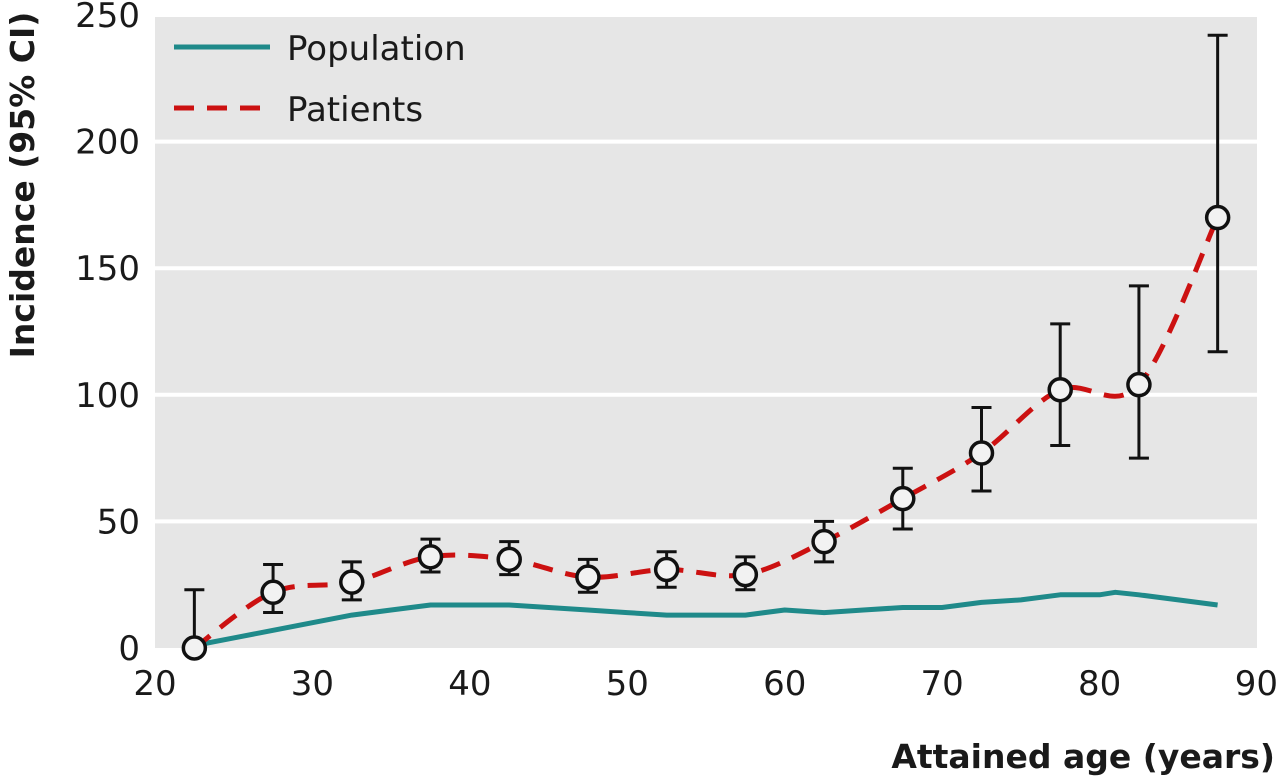  I want to click on x-tick-label-50: 50, so click(627, 684).